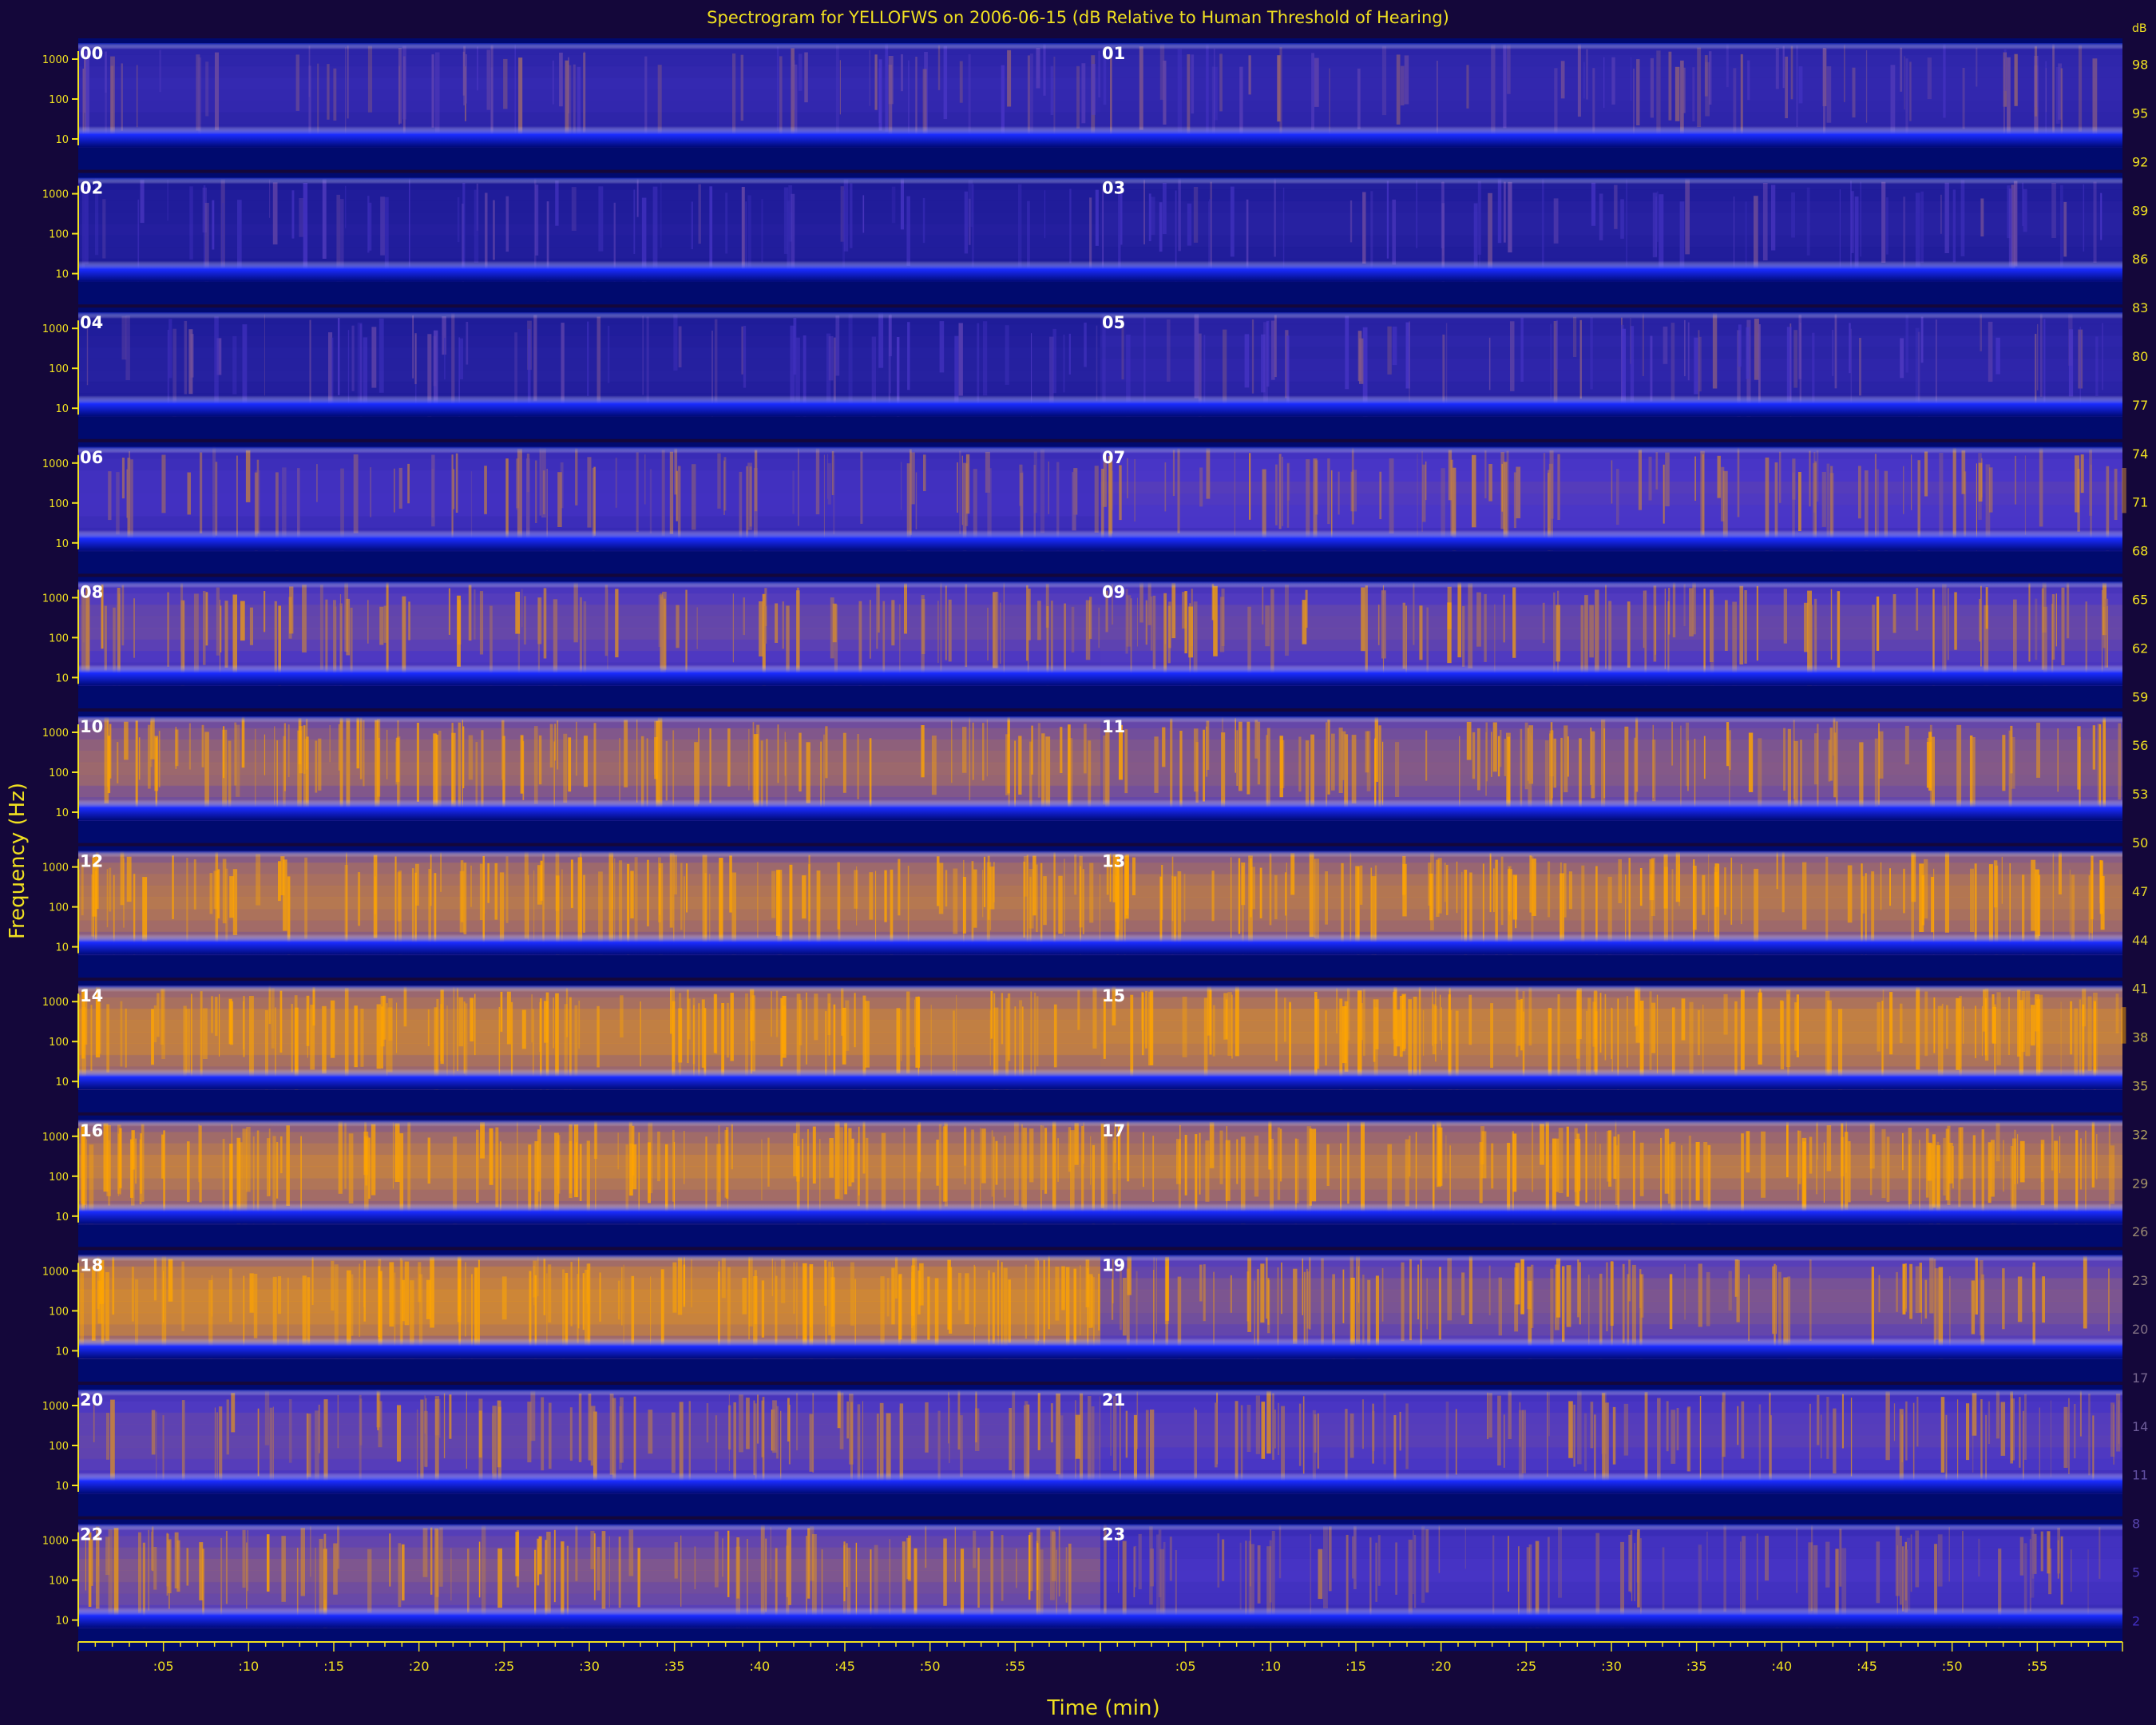  Describe the element at coordinates (674, 1667) in the screenshot. I see `x-tick-label: :35` at that location.